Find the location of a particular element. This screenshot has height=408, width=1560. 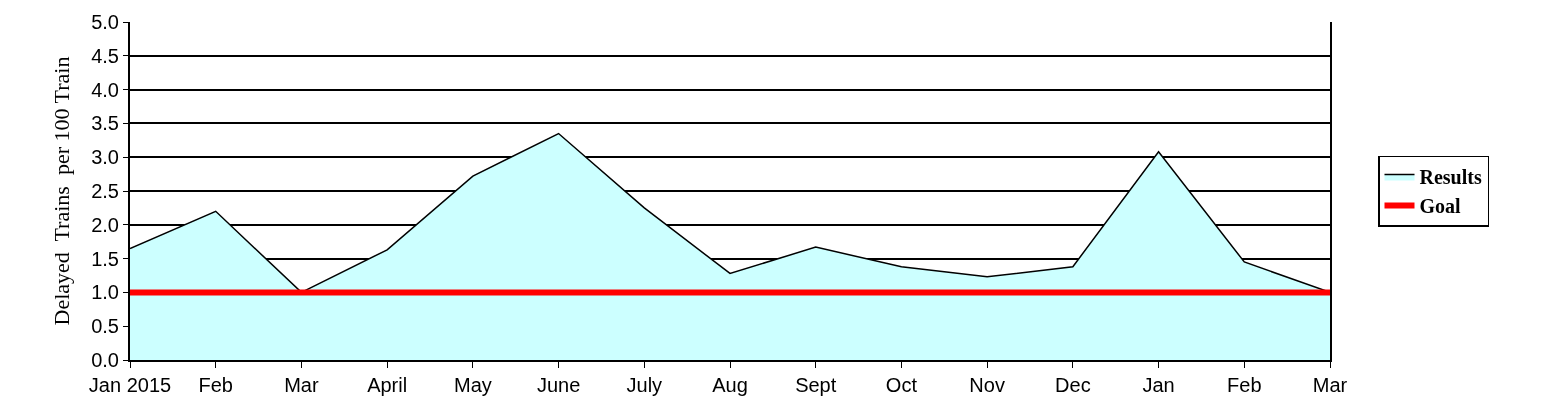

legend-label: Goal is located at coordinates (1440, 206).